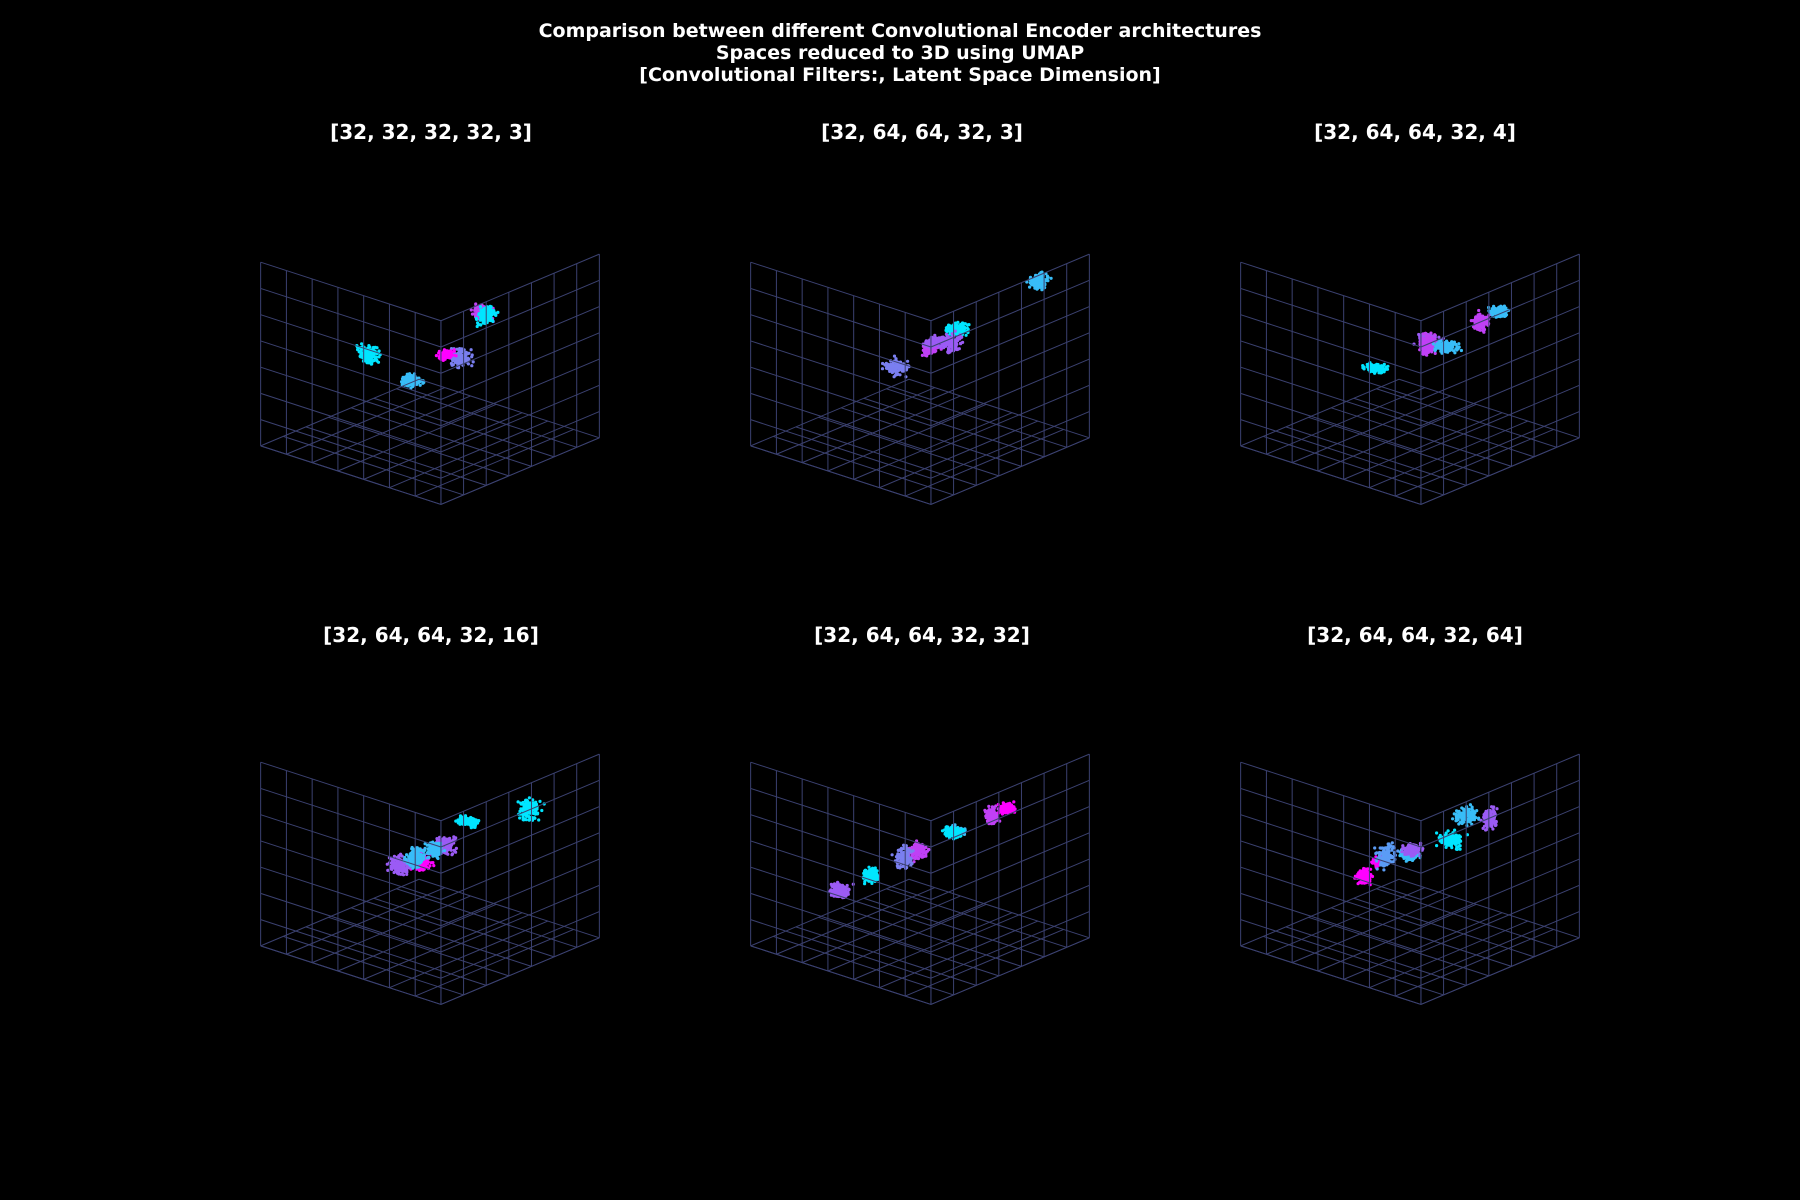  Describe the element at coordinates (922, 635) in the screenshot. I see `subplot-title-5: [32, 64, 64, 32, 32]` at that location.